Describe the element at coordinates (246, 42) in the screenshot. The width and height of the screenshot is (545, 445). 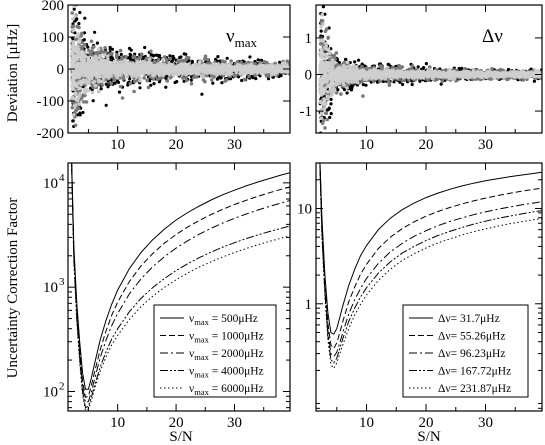
I see `panel-label-sub: max` at that location.